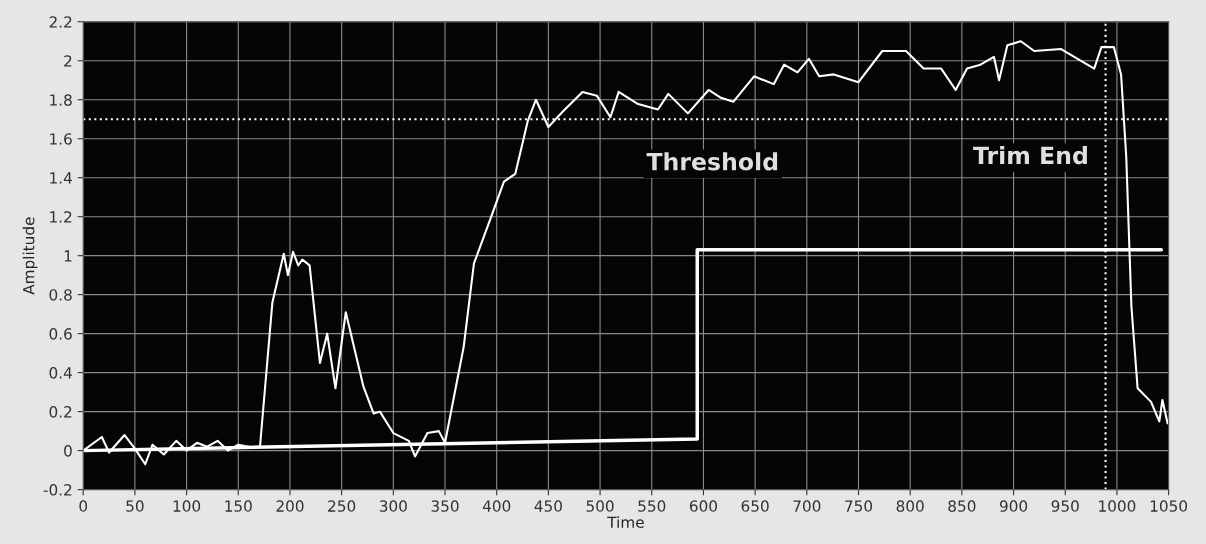 This screenshot has width=1206, height=544. I want to click on x-tick-label: 350, so click(445, 506).